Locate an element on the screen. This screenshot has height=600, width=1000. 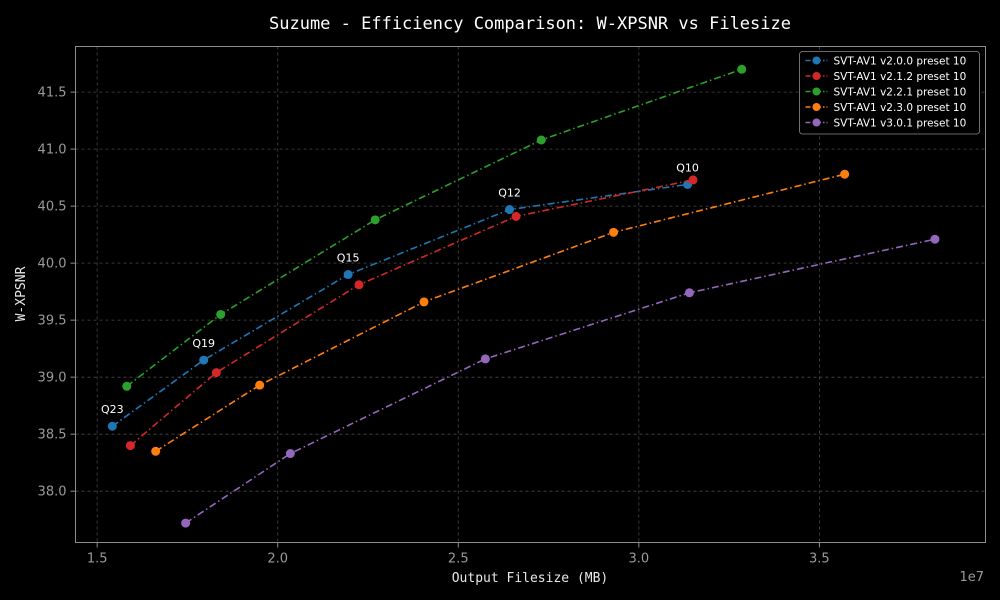
x-tick-label: 2.5 is located at coordinates (458, 559).